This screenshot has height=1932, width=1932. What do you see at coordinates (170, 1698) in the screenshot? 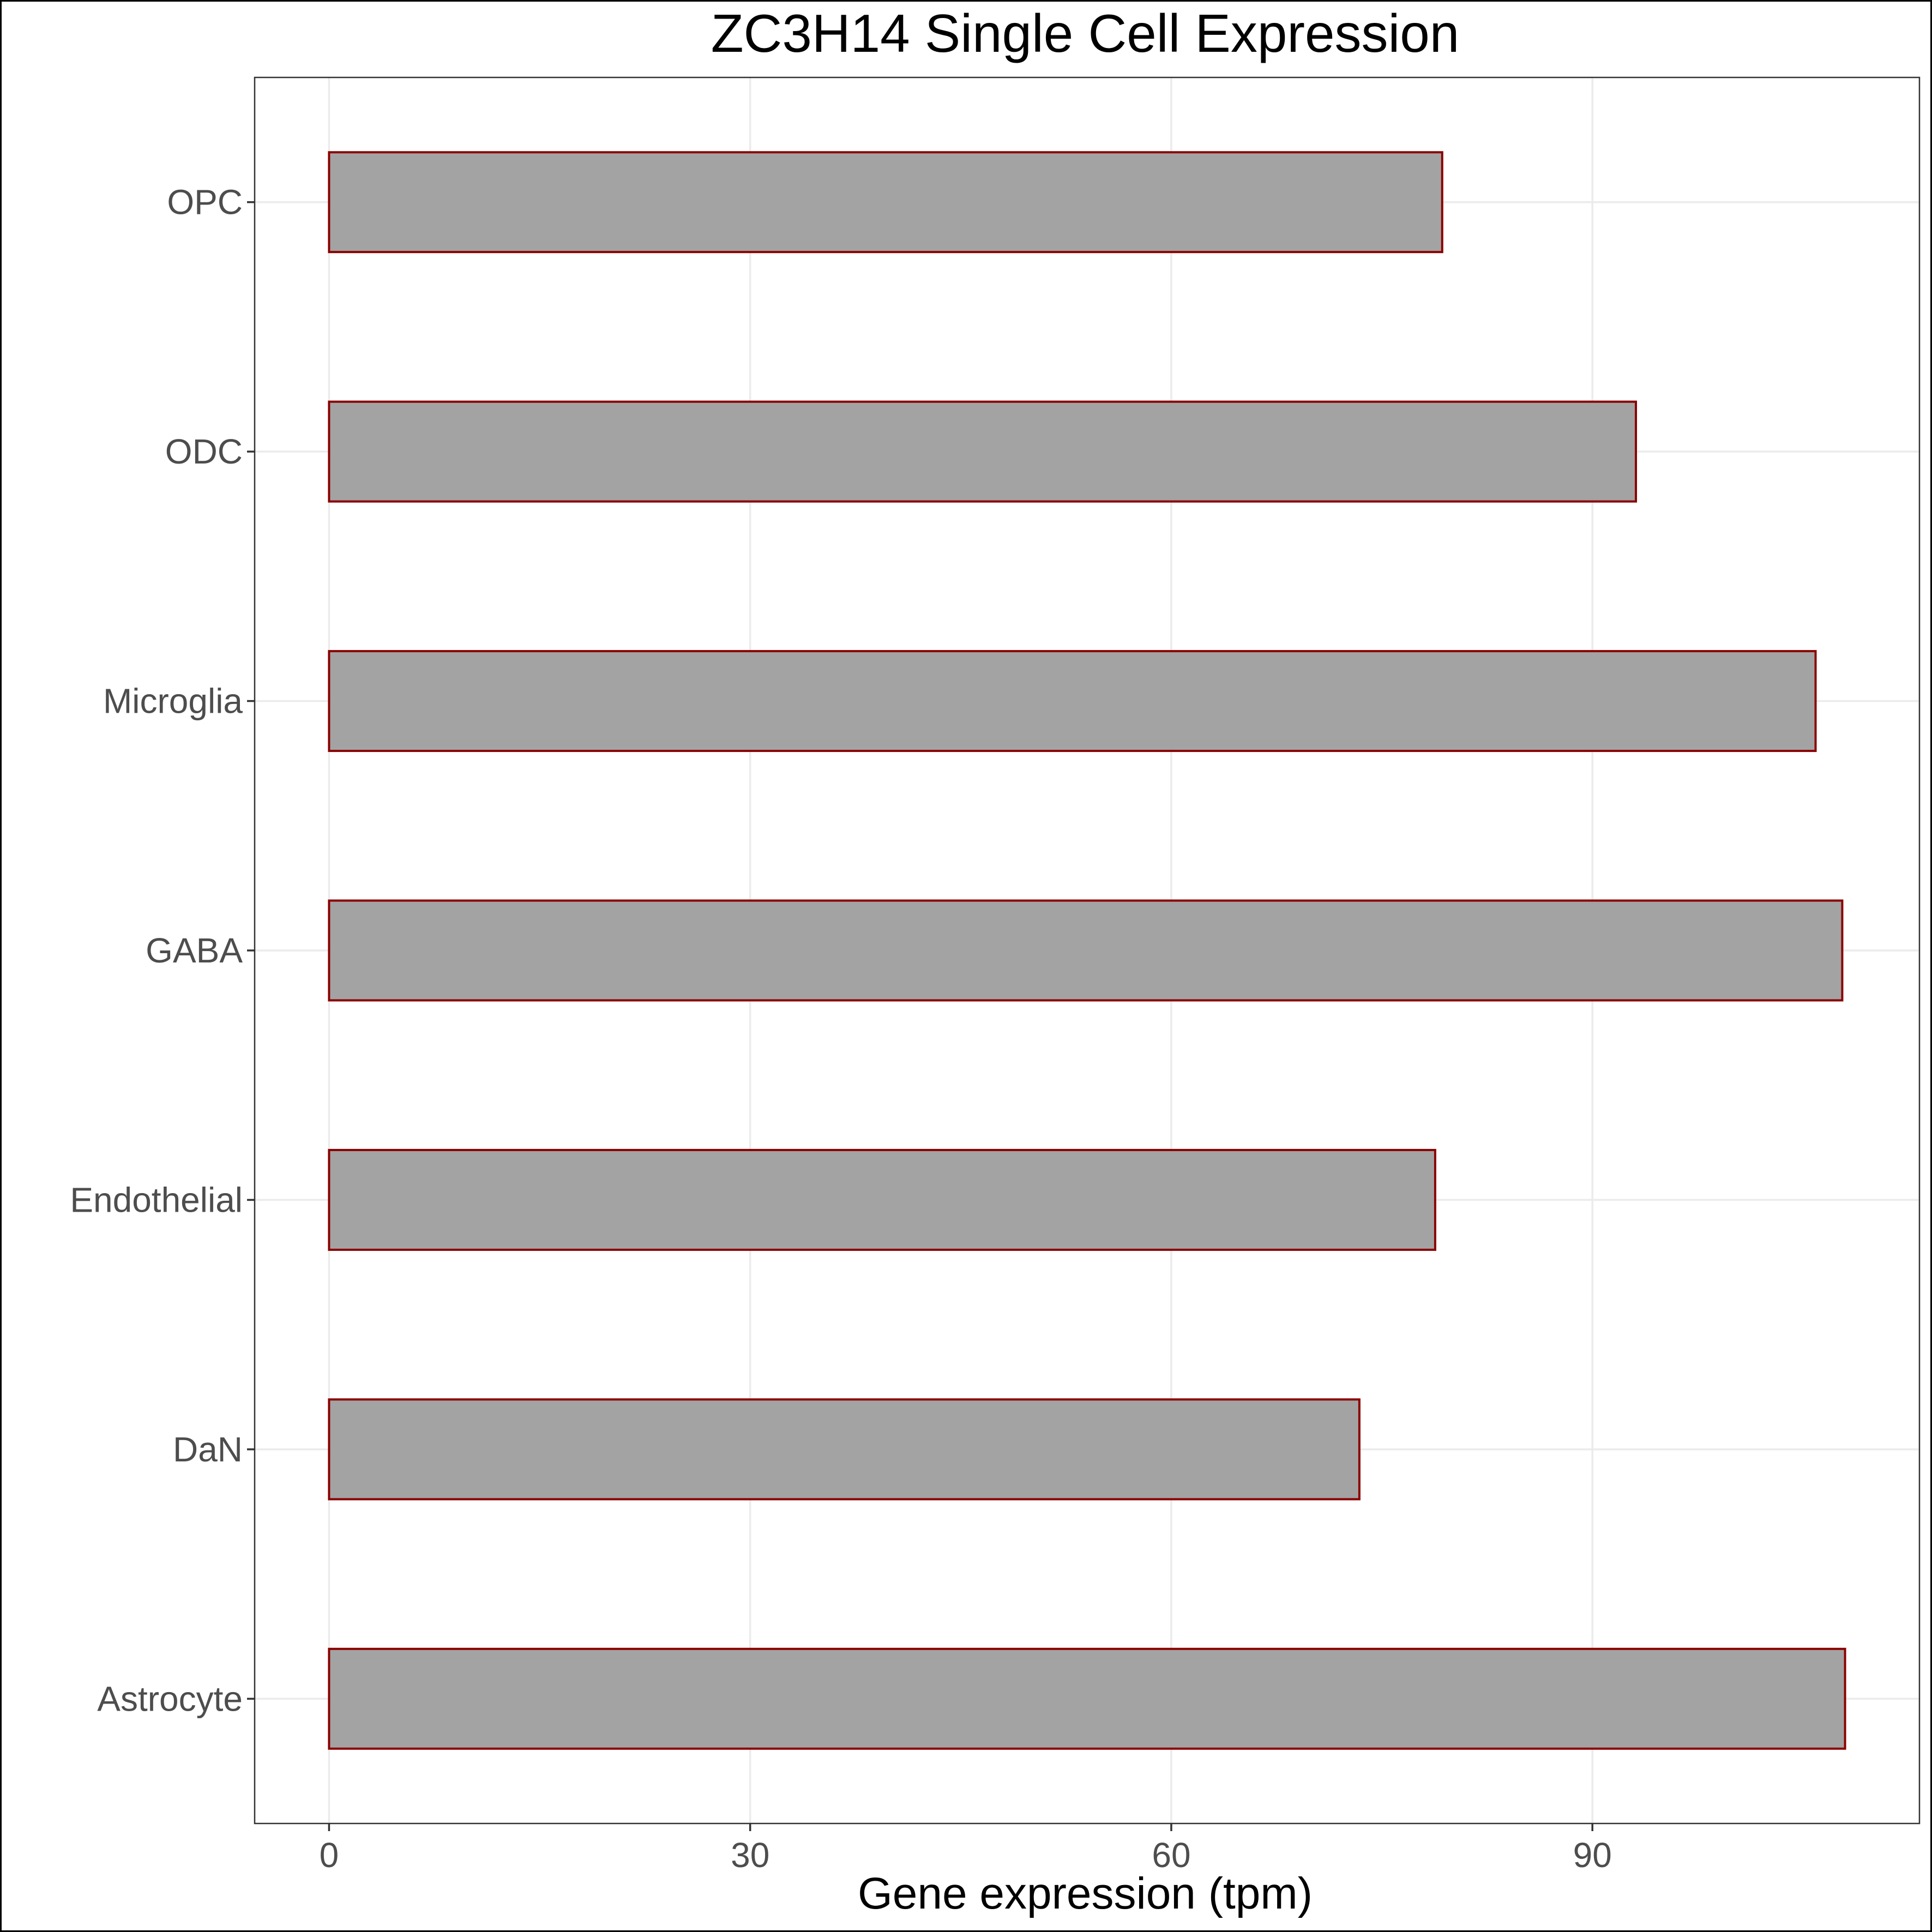
I see `y-tick-label: Astrocyte` at bounding box center [170, 1698].